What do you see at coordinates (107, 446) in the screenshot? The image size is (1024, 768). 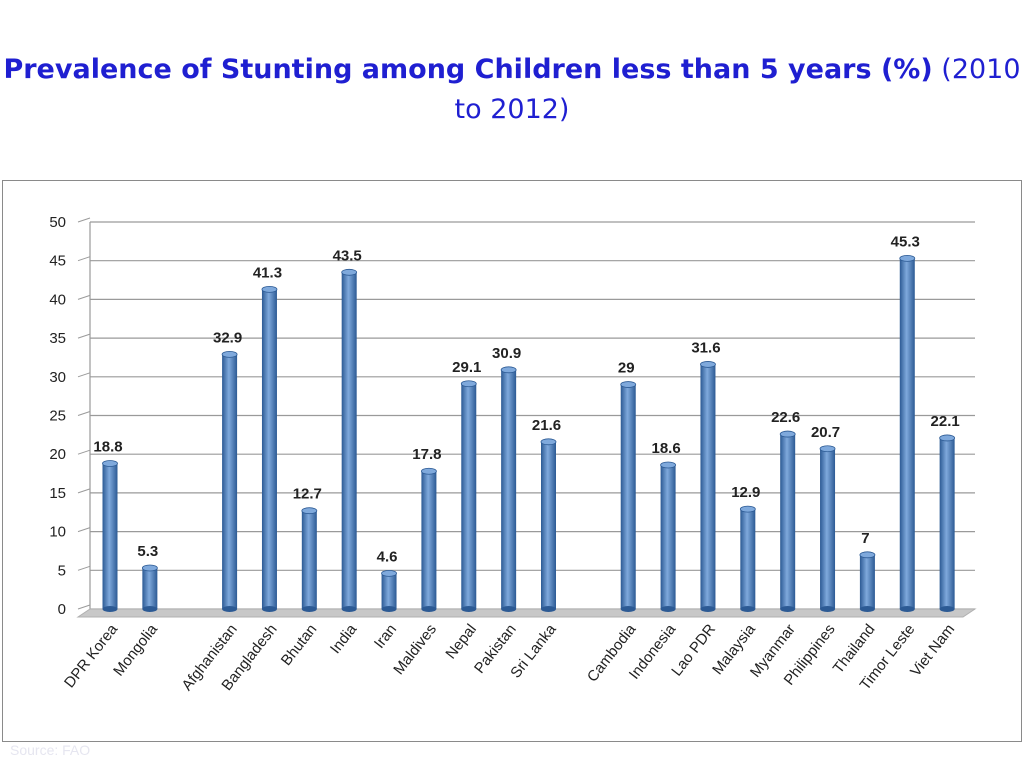 I see `value-label: 18.8` at bounding box center [107, 446].